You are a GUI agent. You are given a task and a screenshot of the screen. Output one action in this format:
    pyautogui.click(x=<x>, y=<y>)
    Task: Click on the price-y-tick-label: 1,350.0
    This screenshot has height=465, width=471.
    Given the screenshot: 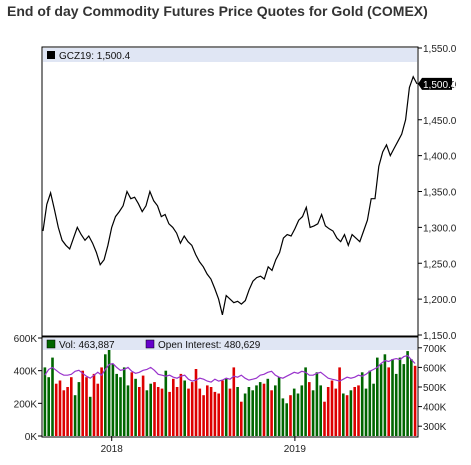 What is the action you would take?
    pyautogui.click(x=440, y=193)
    